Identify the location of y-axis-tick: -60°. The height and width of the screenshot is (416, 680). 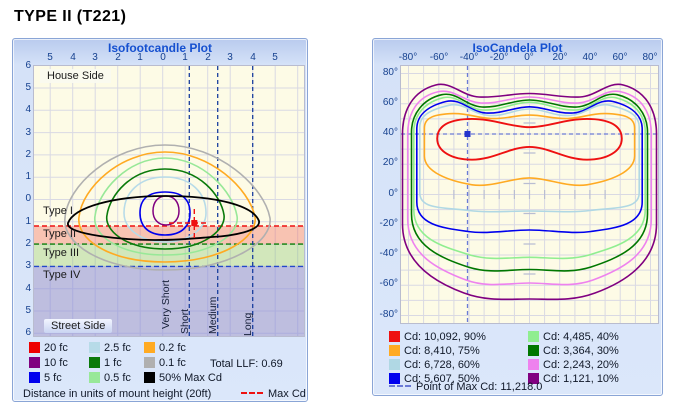
(388, 283).